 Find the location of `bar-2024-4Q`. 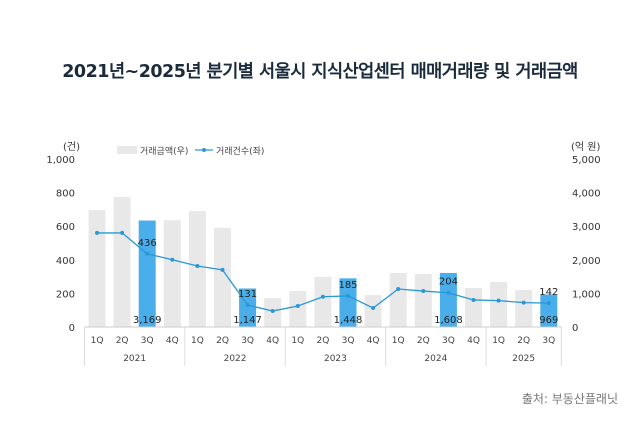

bar-2024-4Q is located at coordinates (473, 307).